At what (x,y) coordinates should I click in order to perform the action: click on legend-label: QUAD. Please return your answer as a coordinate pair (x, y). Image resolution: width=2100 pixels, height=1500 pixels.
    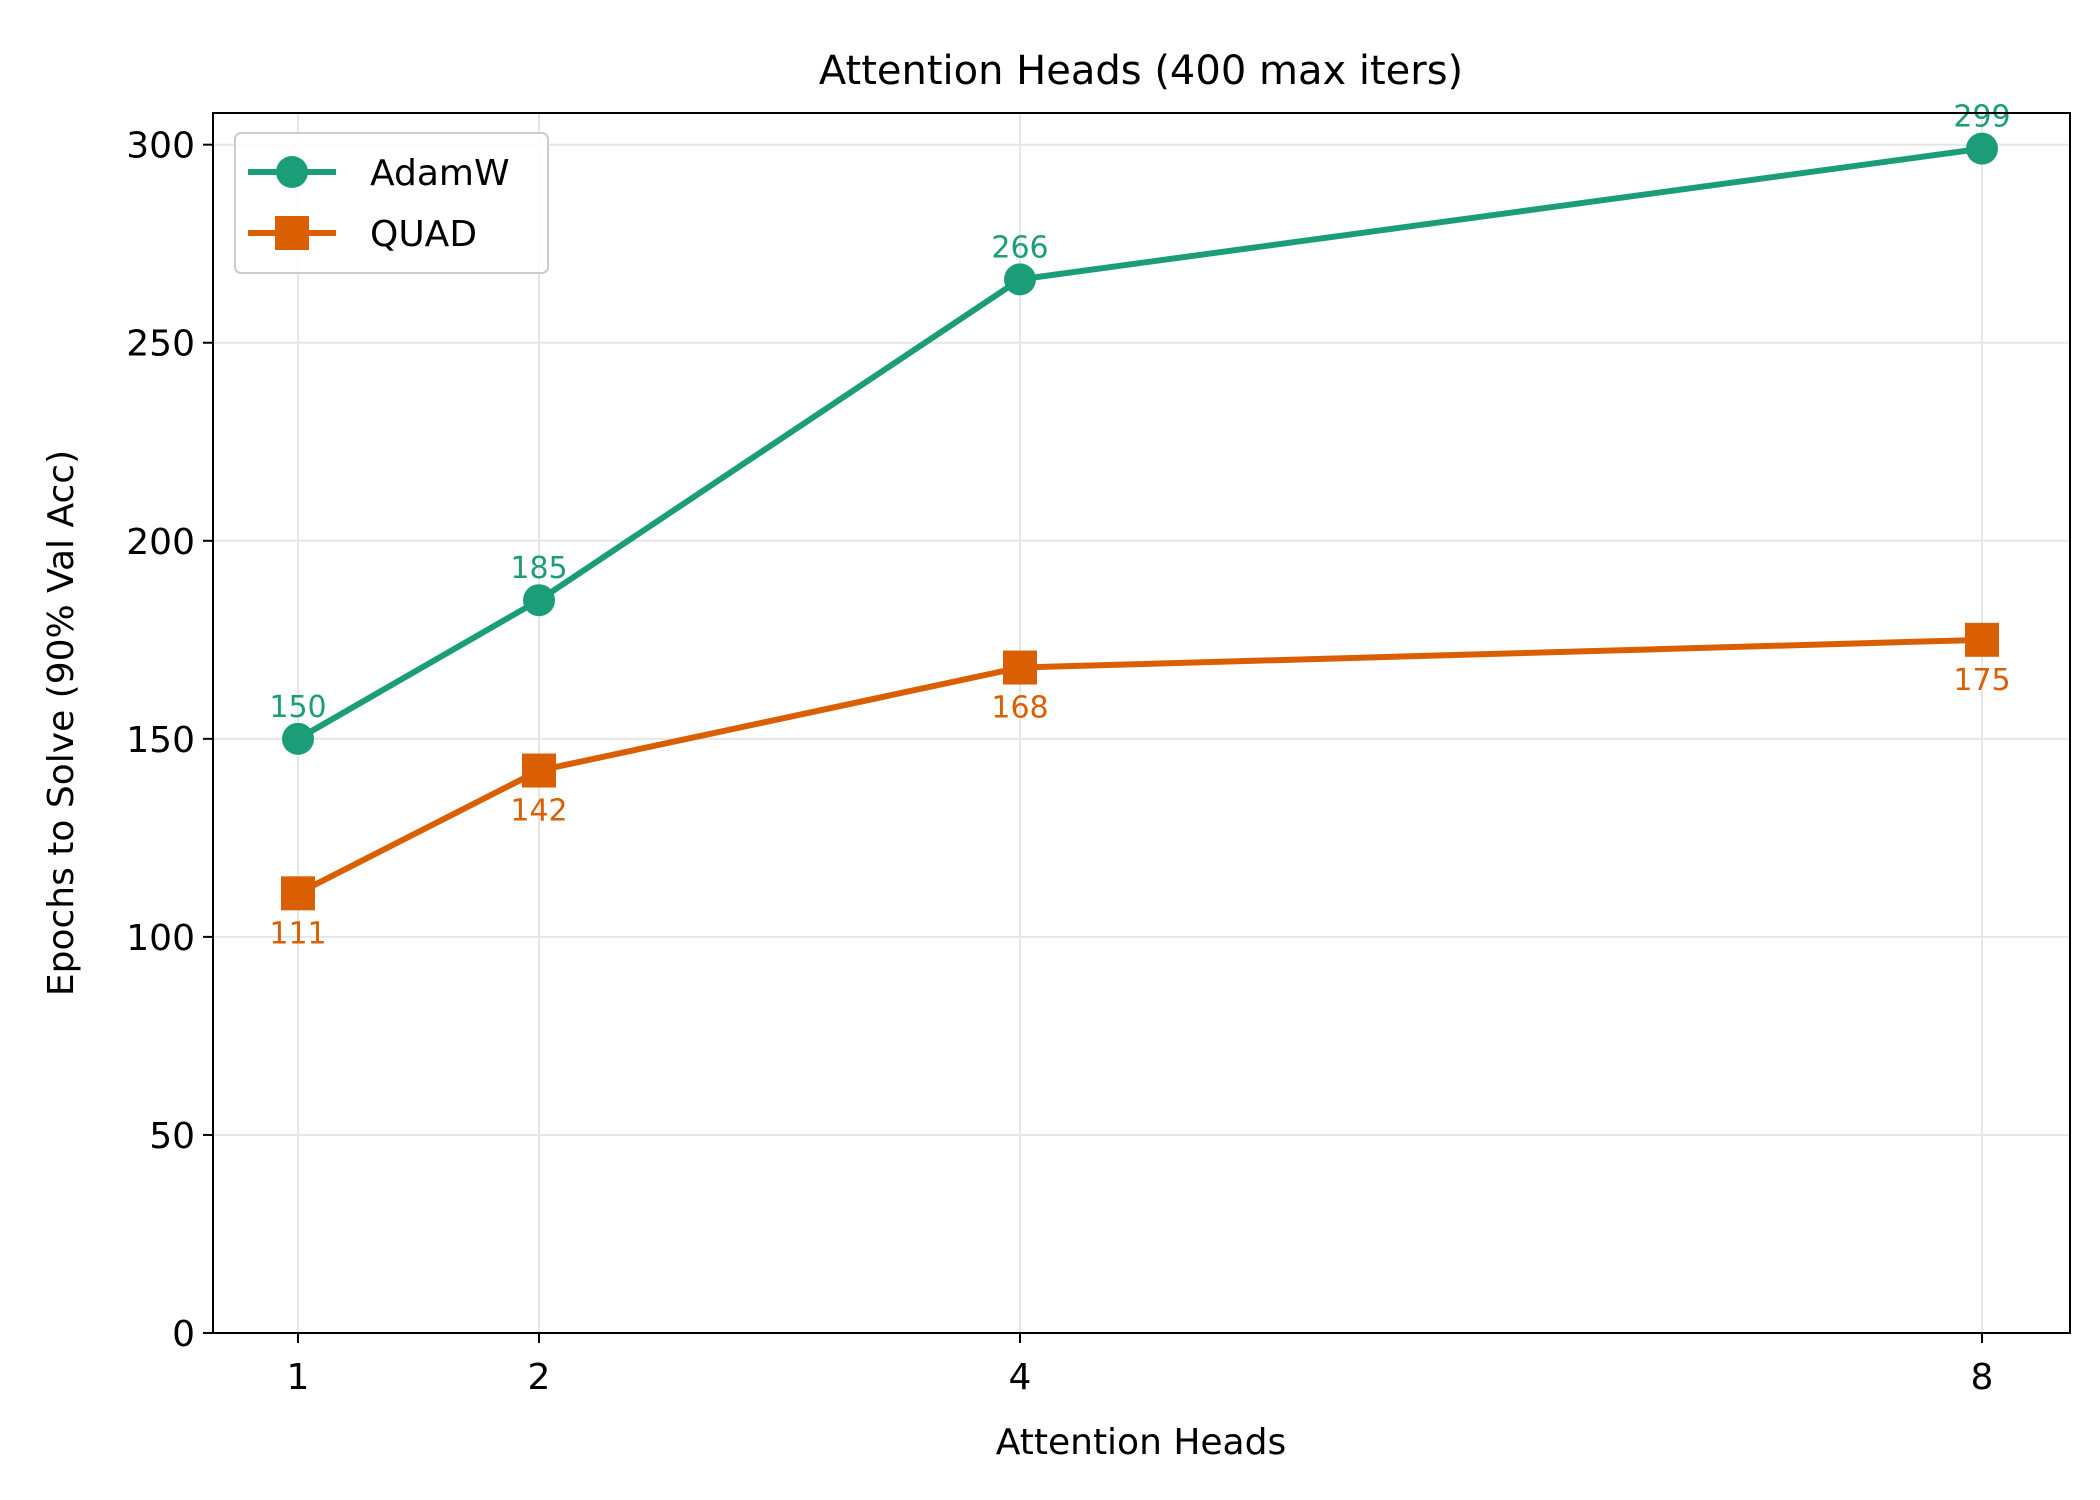
    Looking at the image, I should click on (423, 234).